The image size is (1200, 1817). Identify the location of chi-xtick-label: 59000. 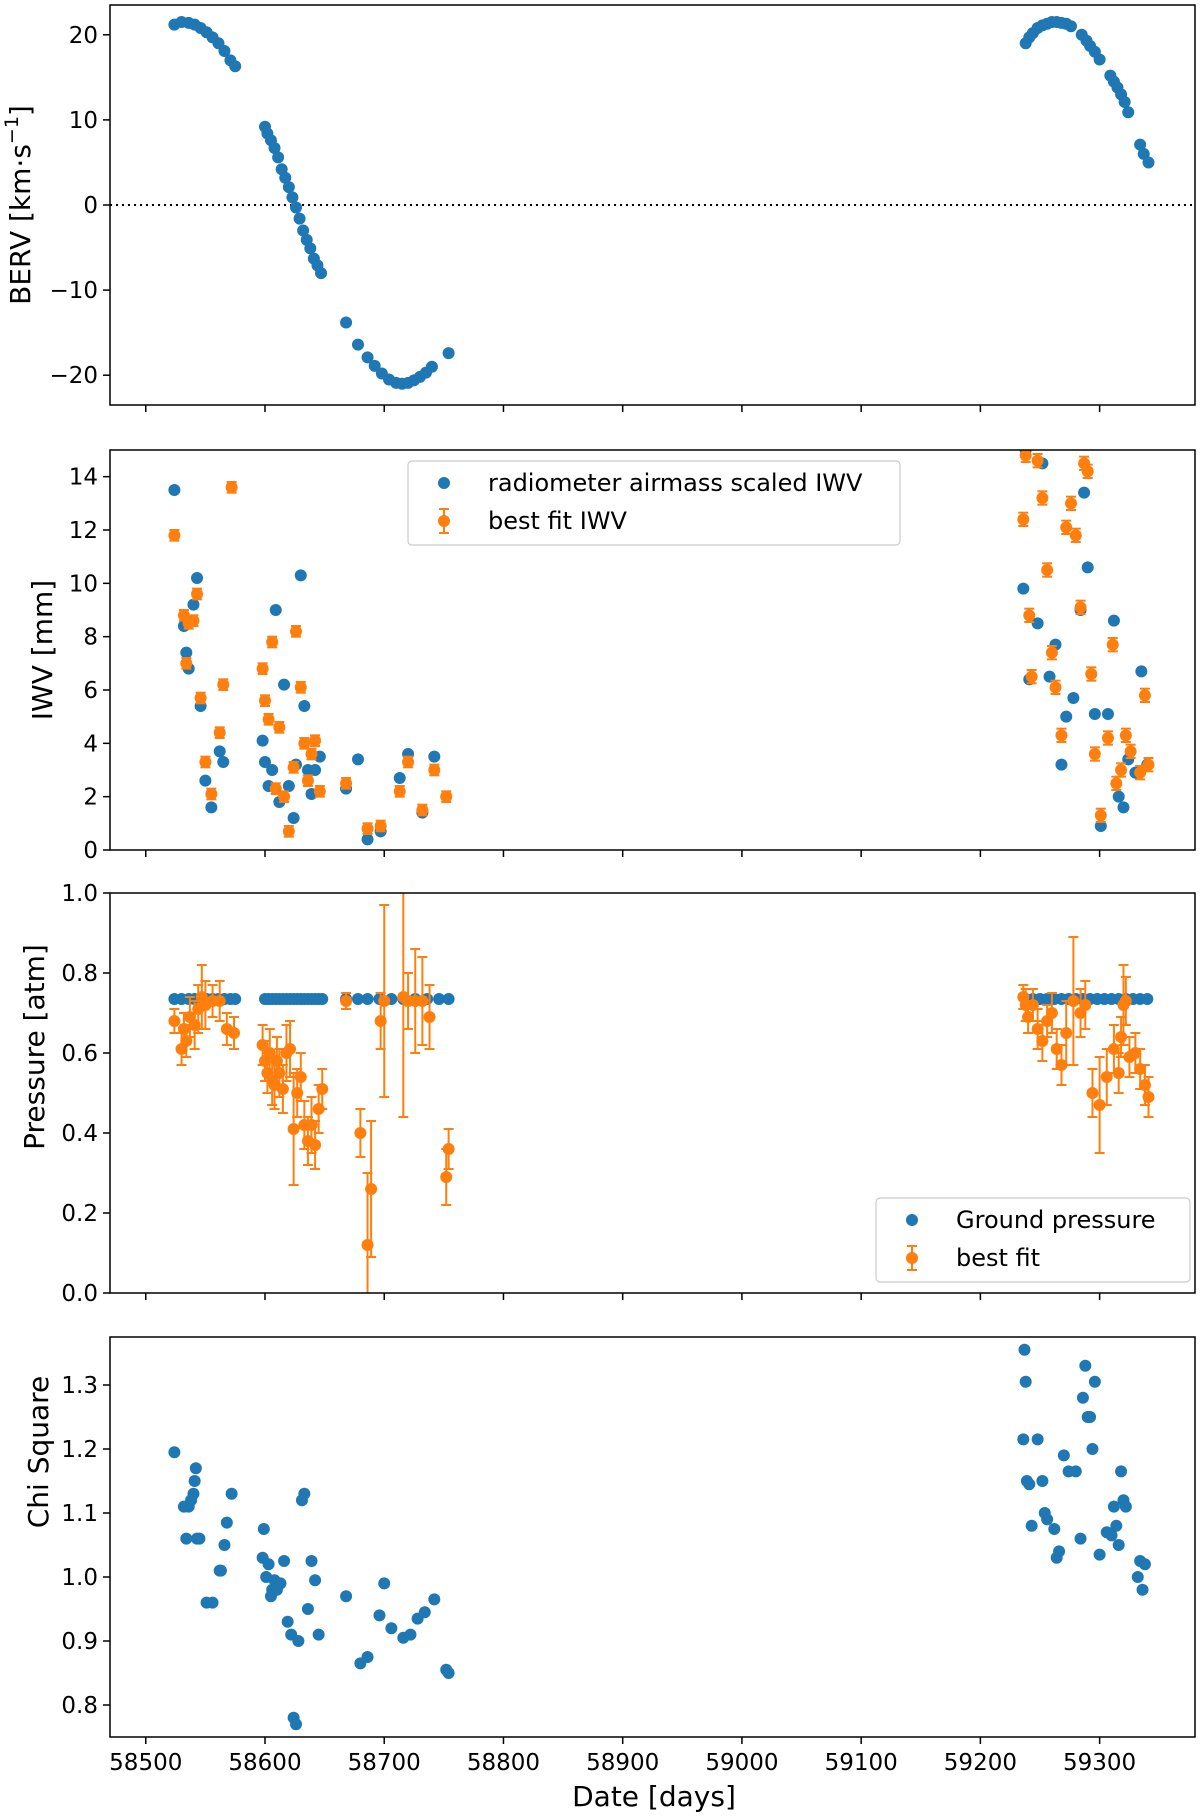
(741, 1763).